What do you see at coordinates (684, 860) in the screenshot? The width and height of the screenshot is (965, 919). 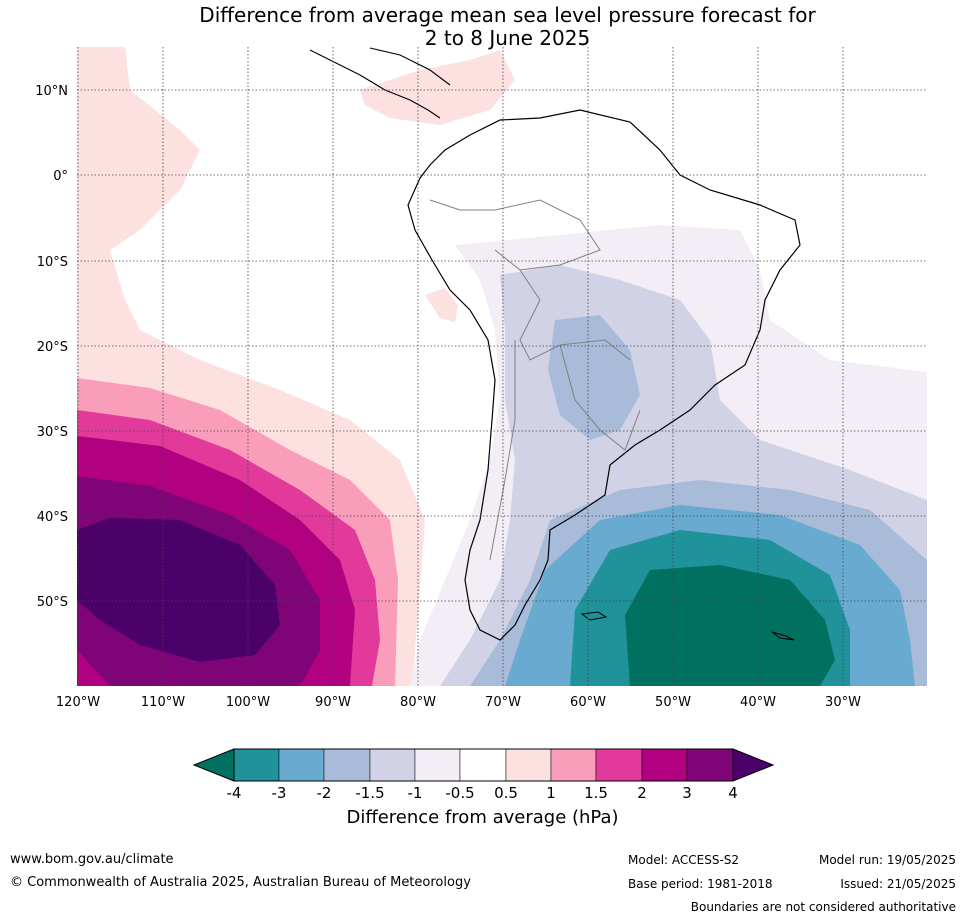 I see `model-text: Model: ACCESS-S2` at bounding box center [684, 860].